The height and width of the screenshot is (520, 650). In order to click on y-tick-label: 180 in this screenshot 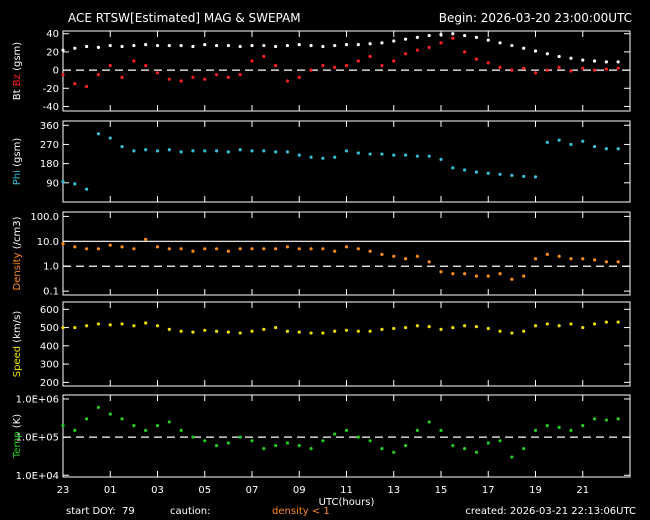, I will do `click(49, 164)`.